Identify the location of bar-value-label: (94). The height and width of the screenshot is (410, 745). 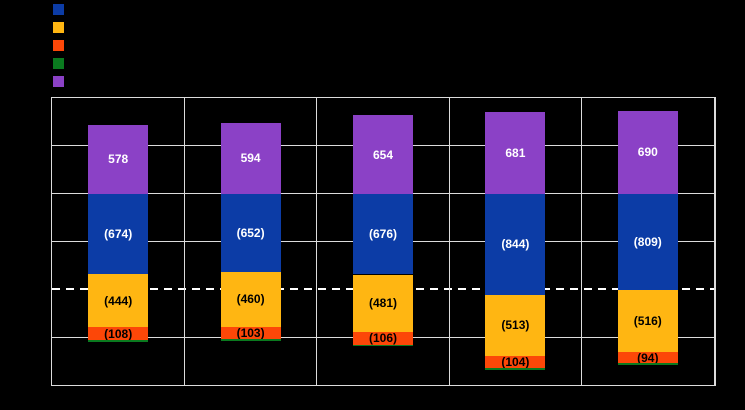
(648, 357).